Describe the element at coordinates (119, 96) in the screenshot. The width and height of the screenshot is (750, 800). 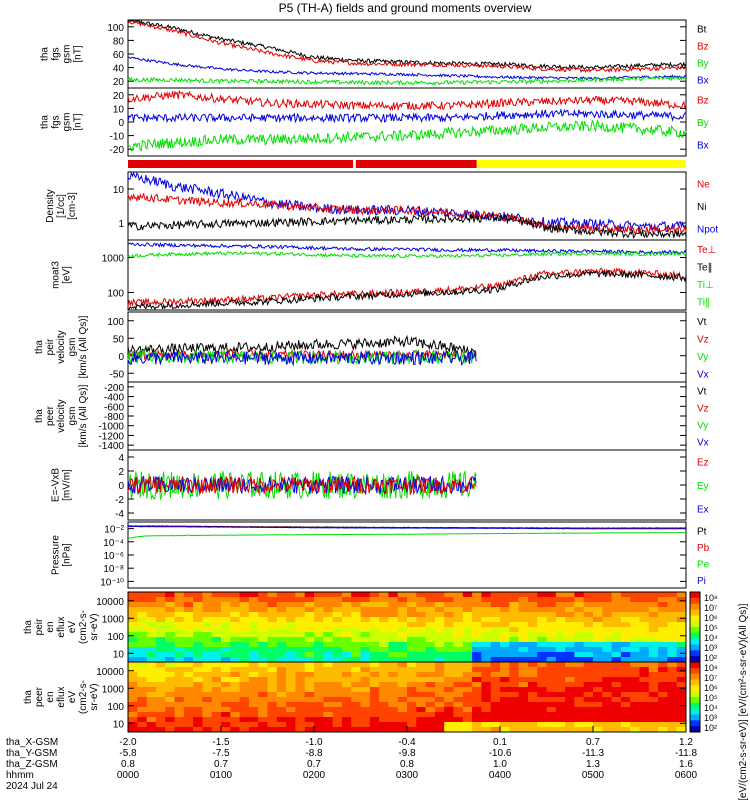
I see `y-tick-label: 20` at that location.